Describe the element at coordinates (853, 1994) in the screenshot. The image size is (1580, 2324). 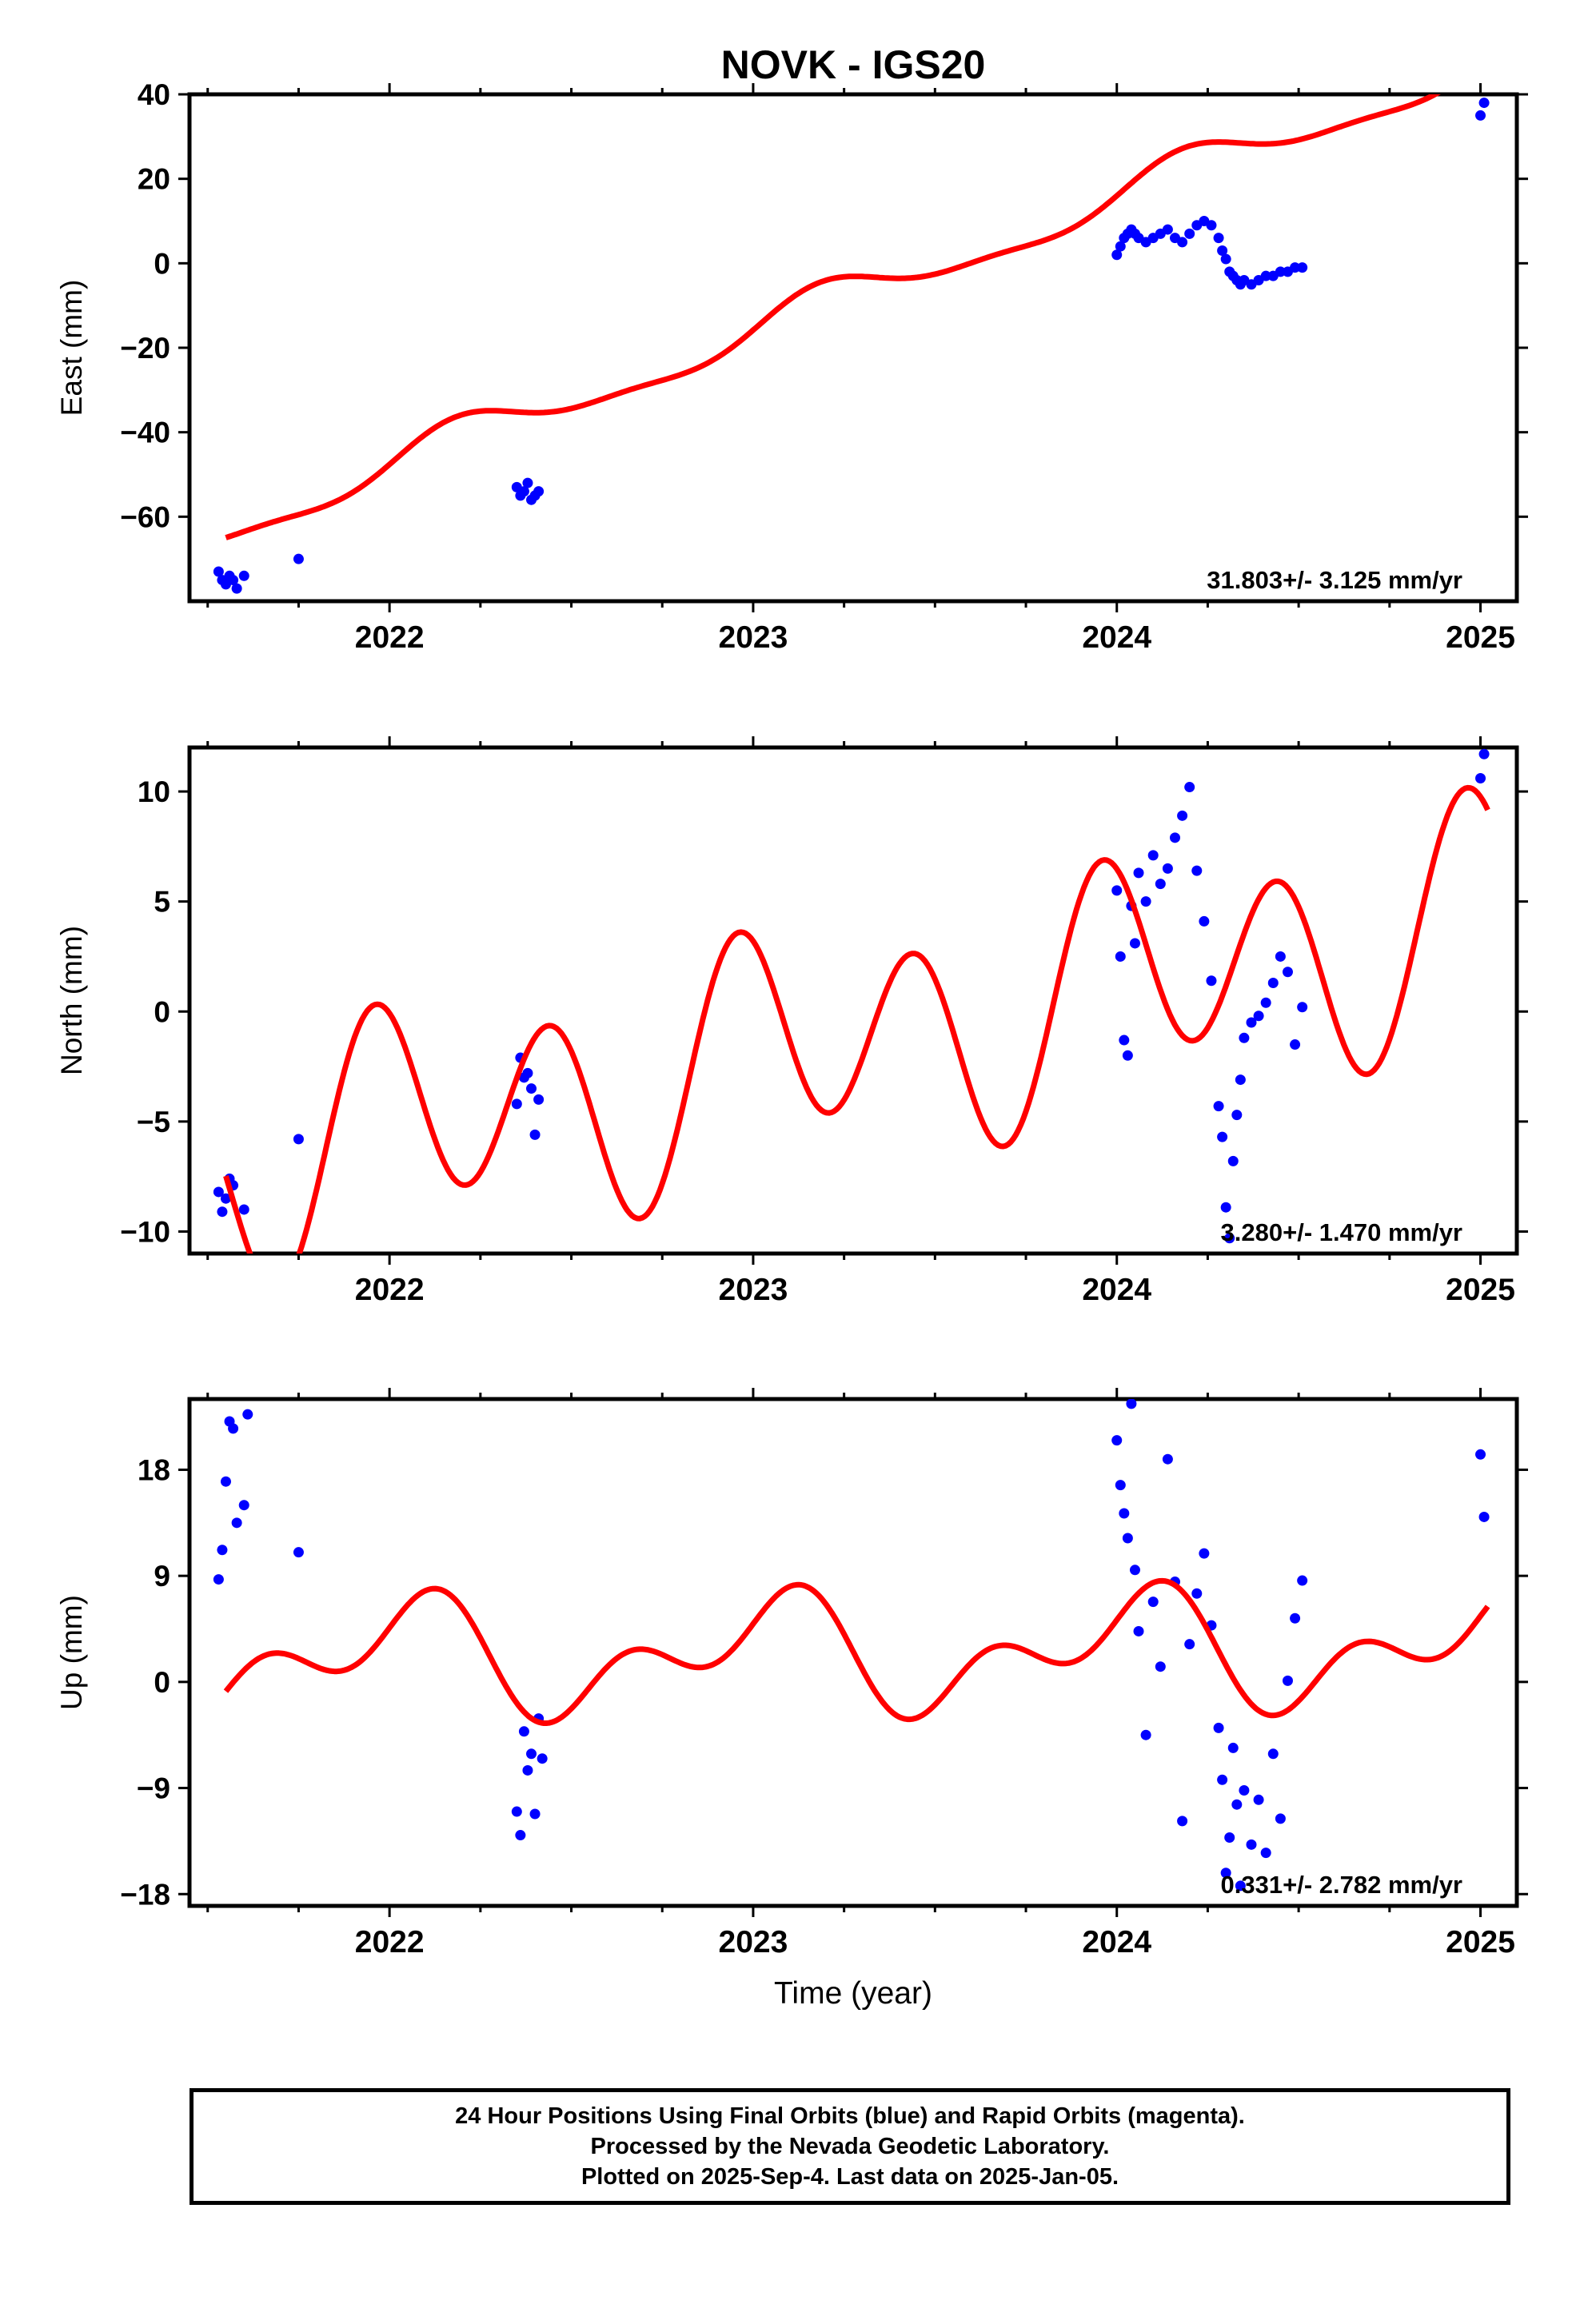
I see `x-axis-label: Time (year)` at that location.